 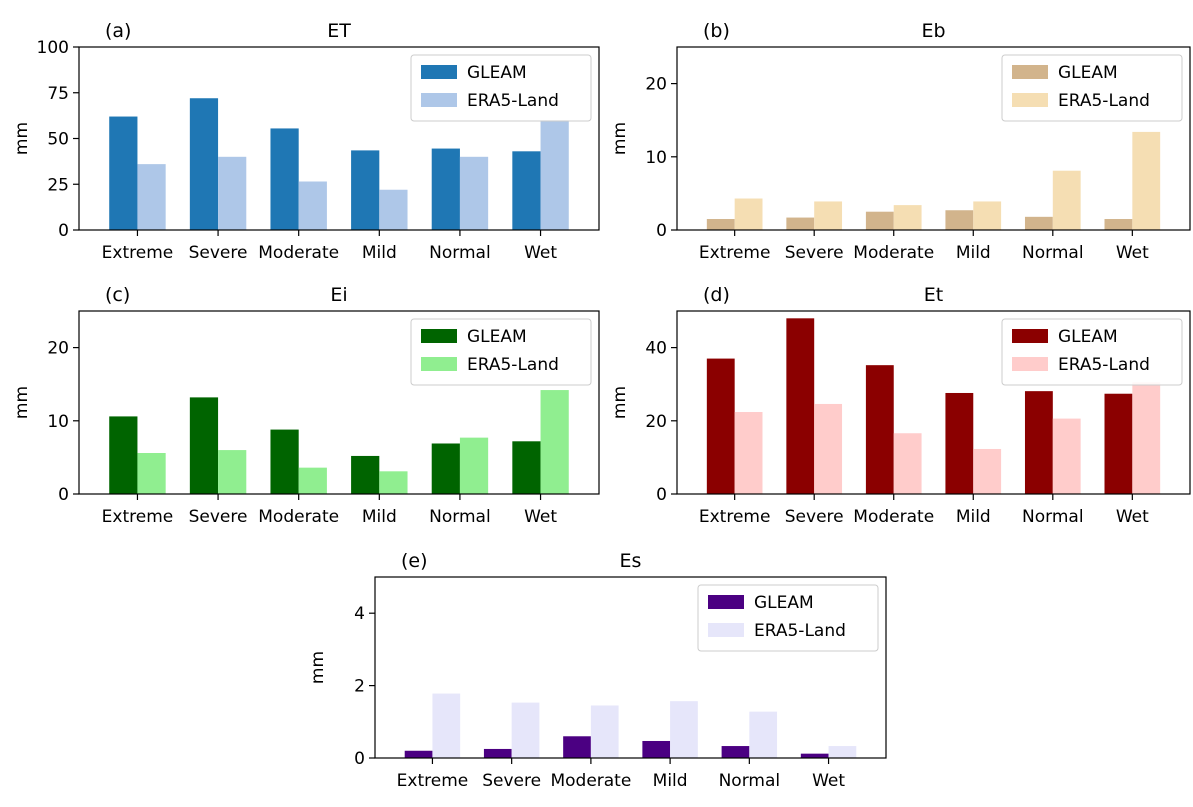 I want to click on panel-label: (a), so click(x=118, y=31).